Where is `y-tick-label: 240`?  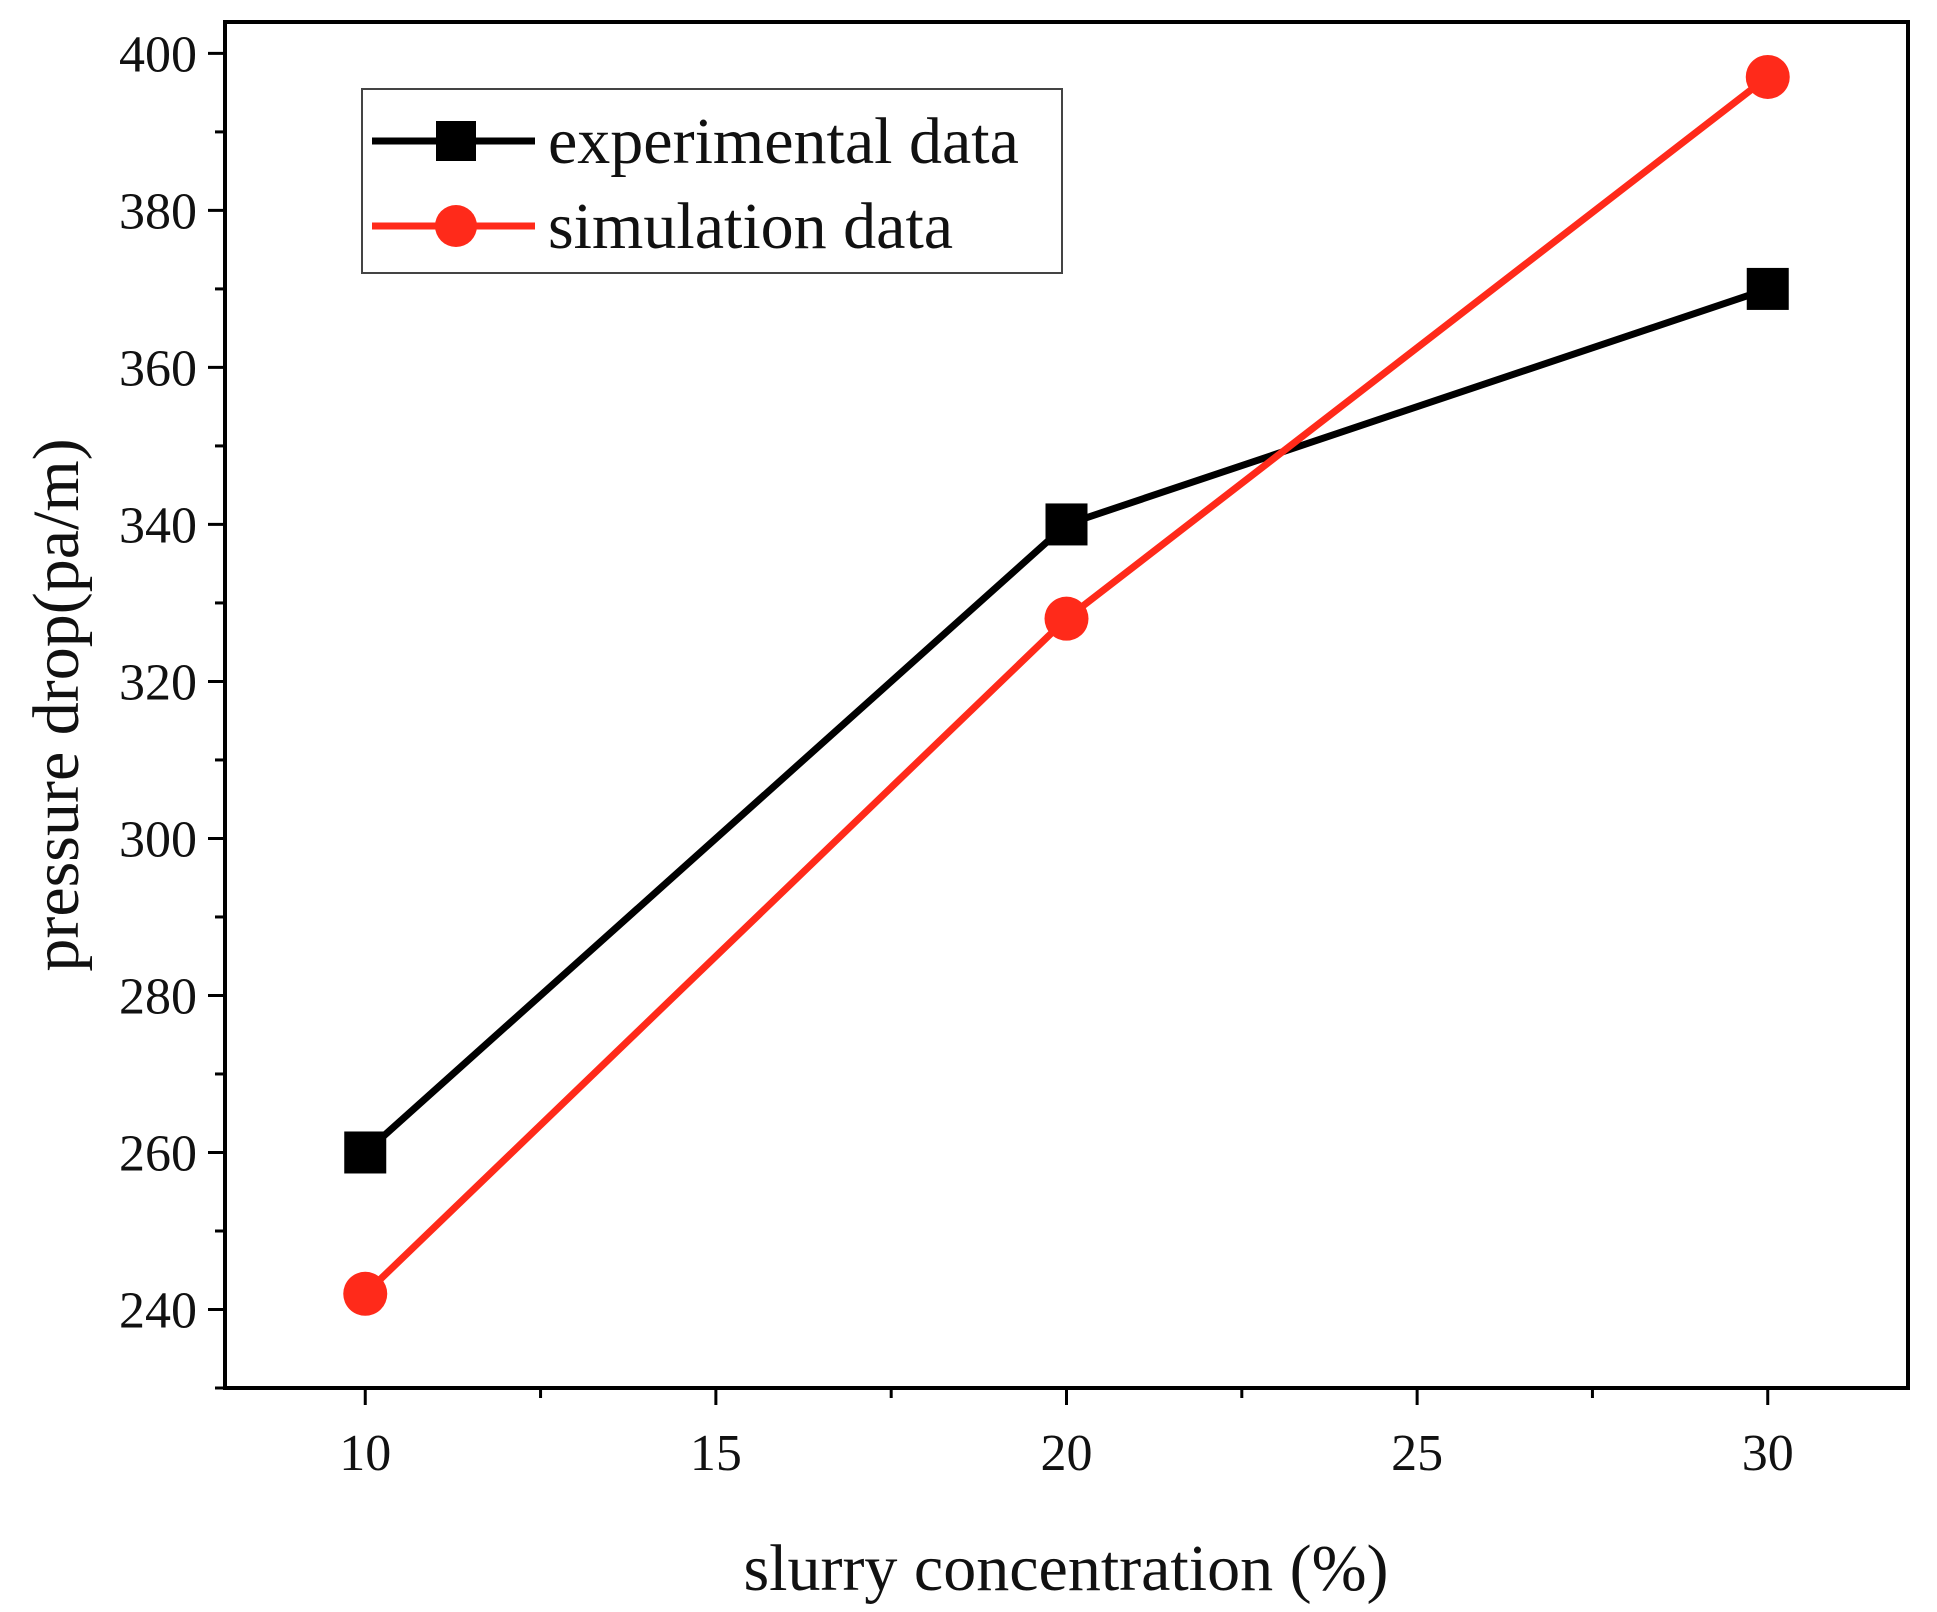
y-tick-label: 240 is located at coordinates (158, 1310).